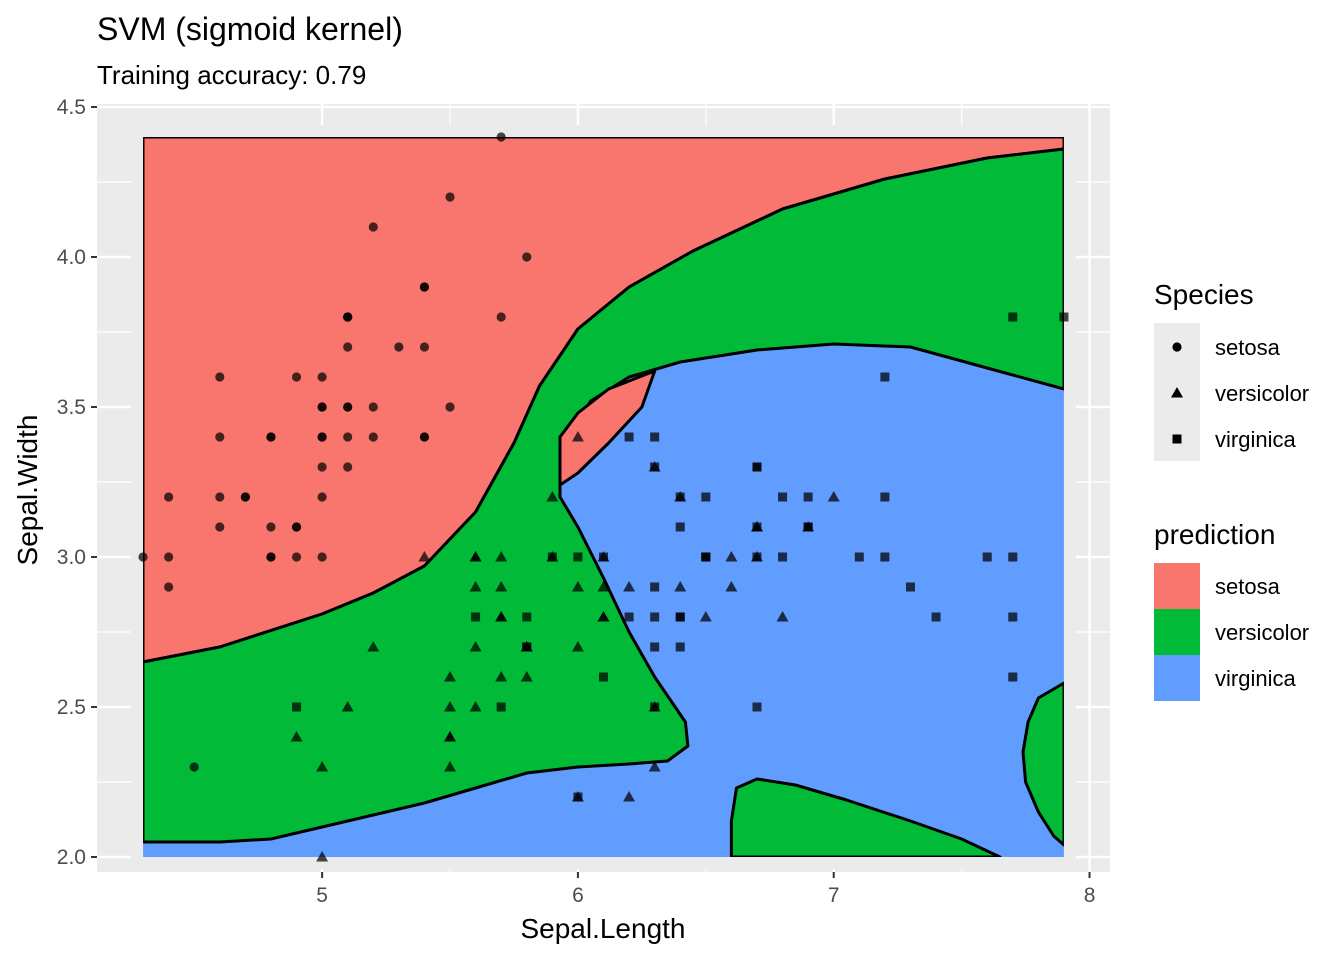 This screenshot has width=1344, height=960. What do you see at coordinates (1255, 678) in the screenshot?
I see `legend-prediction-label: virginica` at bounding box center [1255, 678].